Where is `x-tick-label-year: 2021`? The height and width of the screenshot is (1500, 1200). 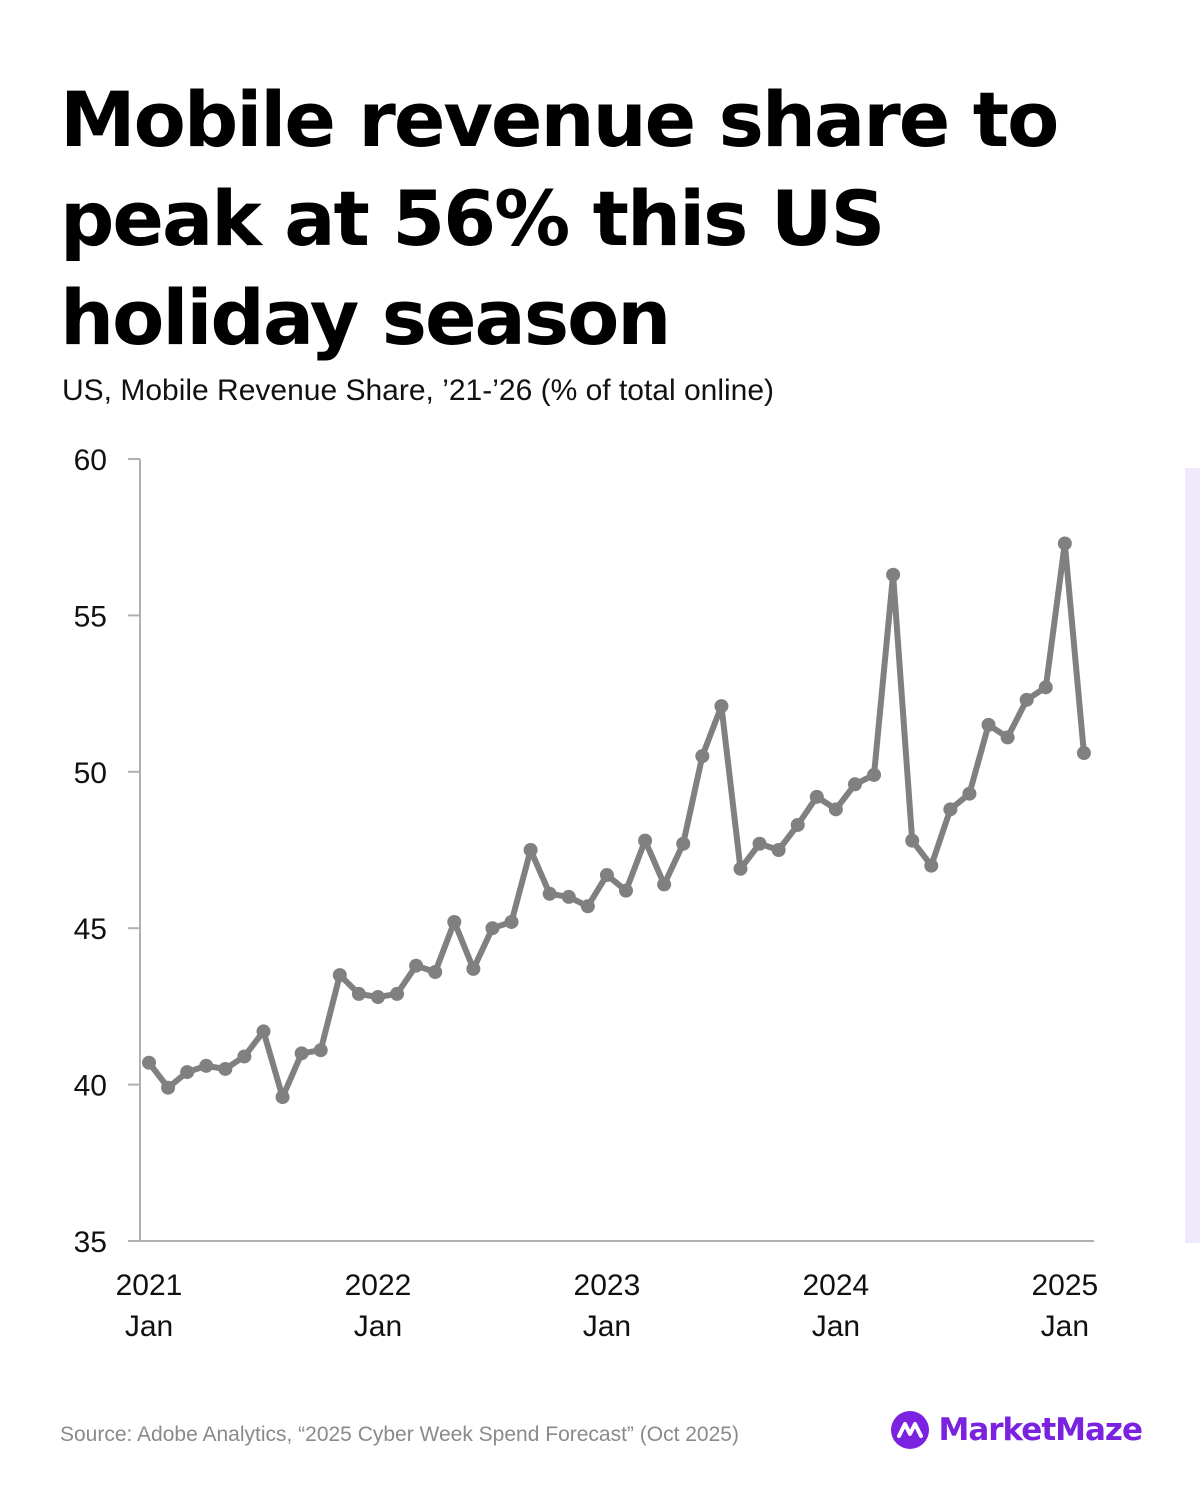
x-tick-label-year: 2021 is located at coordinates (149, 1285).